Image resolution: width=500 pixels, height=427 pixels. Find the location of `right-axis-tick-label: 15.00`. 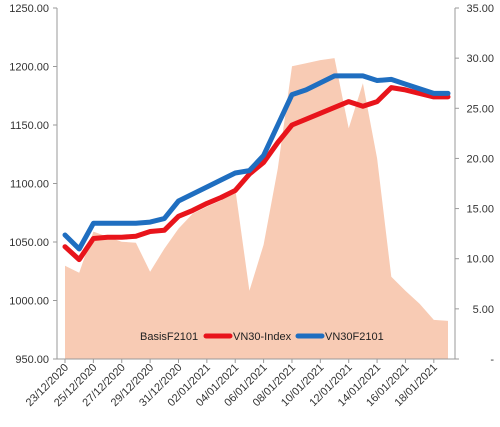

right-axis-tick-label: 15.00 is located at coordinates (480, 210).